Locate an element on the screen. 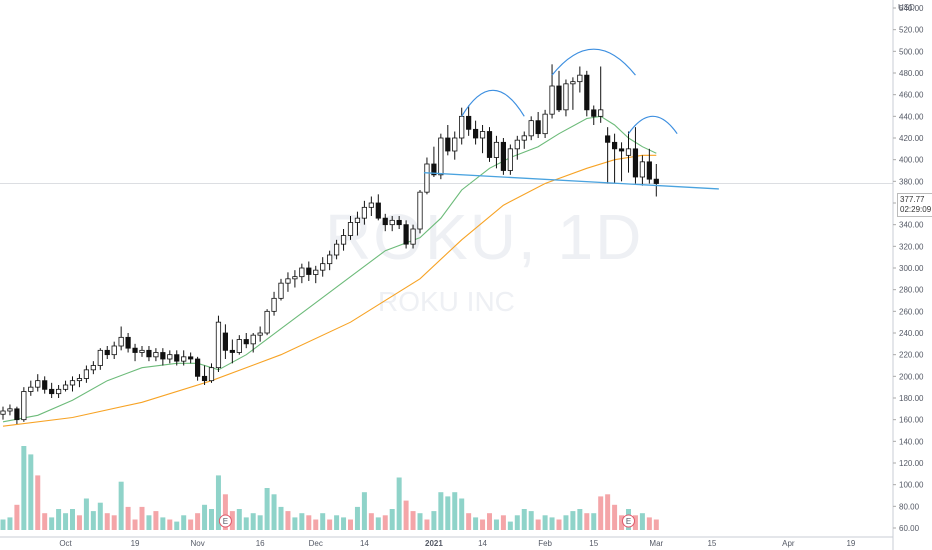 The image size is (932, 550). x-tick-label: Nov is located at coordinates (197, 543).